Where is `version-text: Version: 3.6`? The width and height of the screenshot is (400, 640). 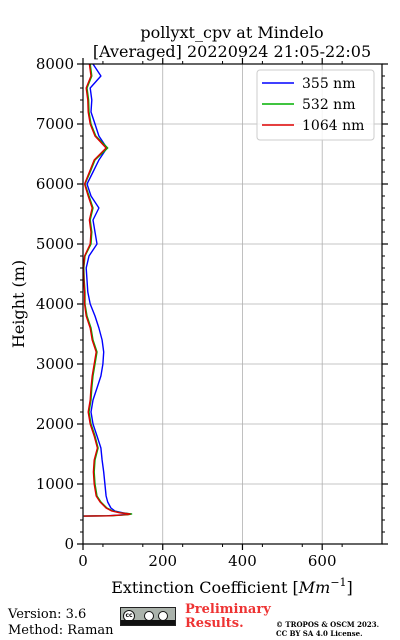
version-text: Version: 3.6 is located at coordinates (47, 614).